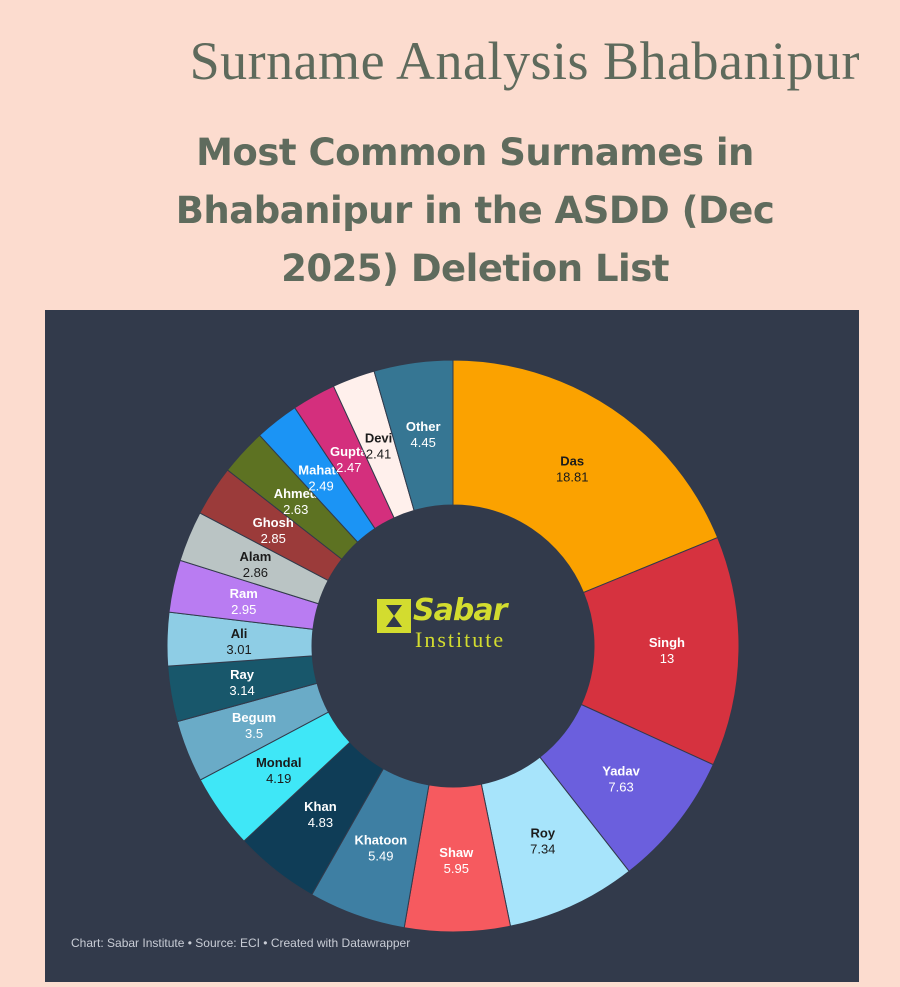  Describe the element at coordinates (460, 639) in the screenshot. I see `logo-subtitle: Institute` at that location.